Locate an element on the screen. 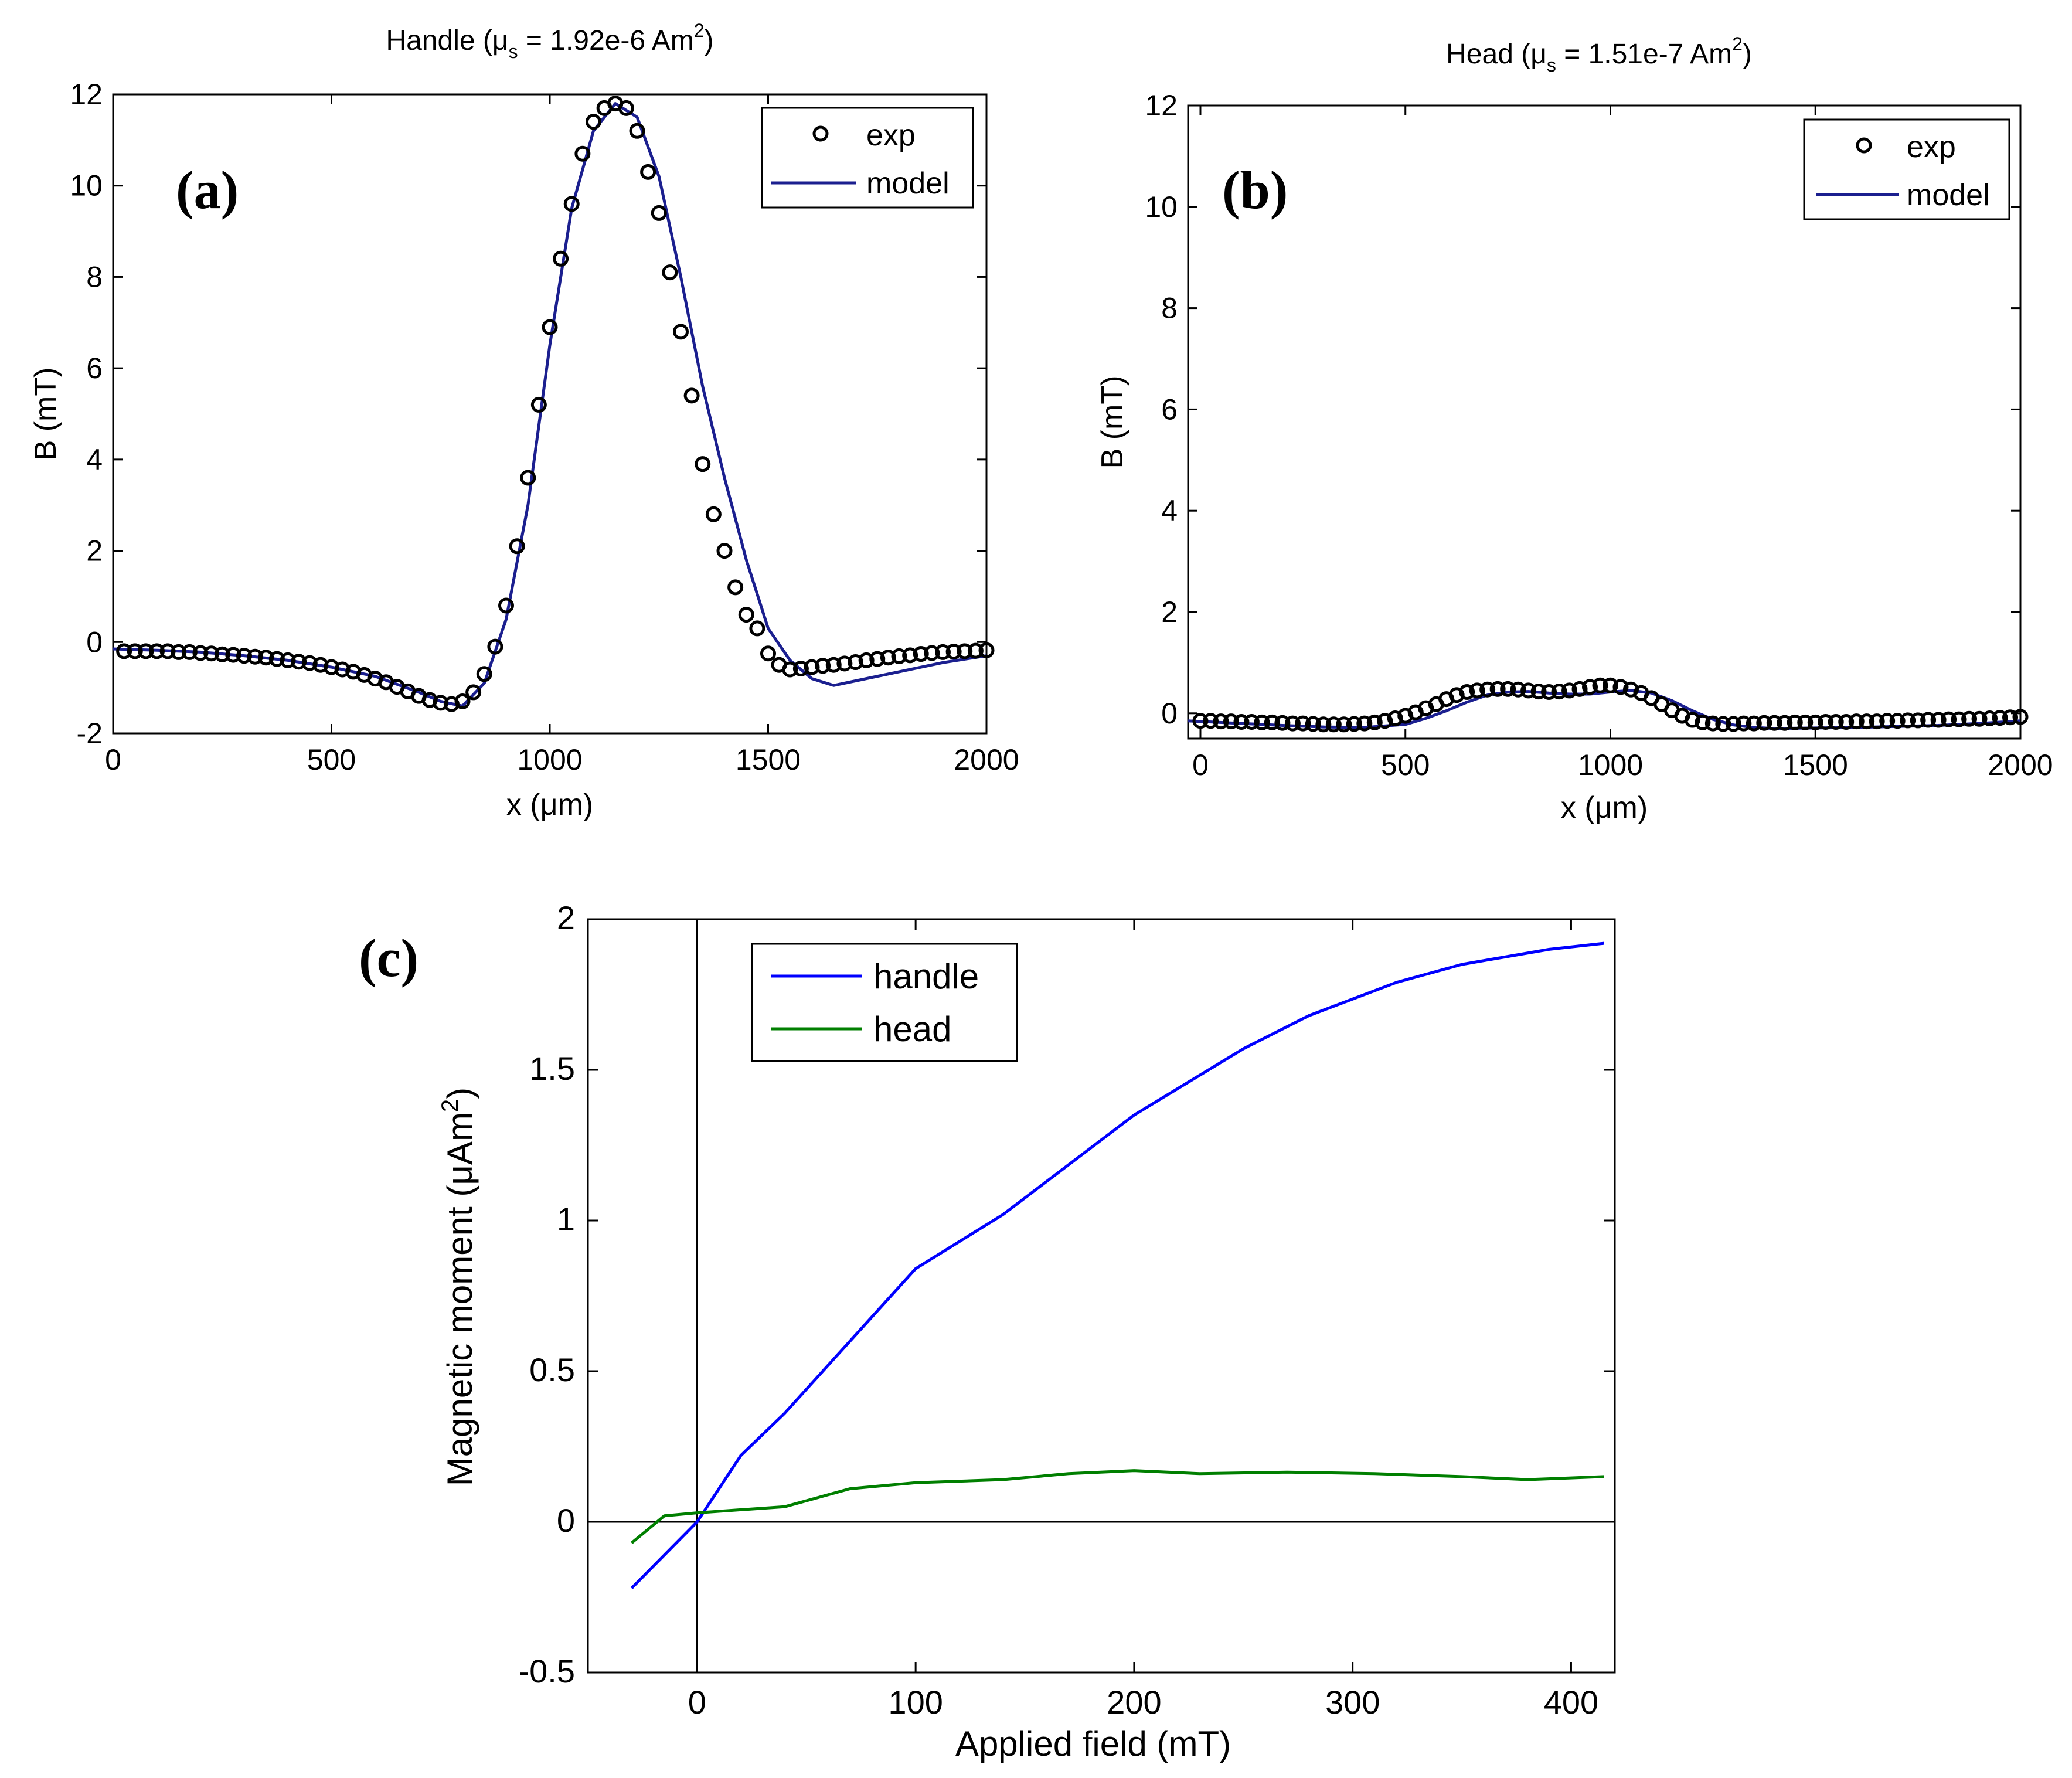 The image size is (2072, 1778). chart-a-ytick-label: 2 is located at coordinates (94, 551).